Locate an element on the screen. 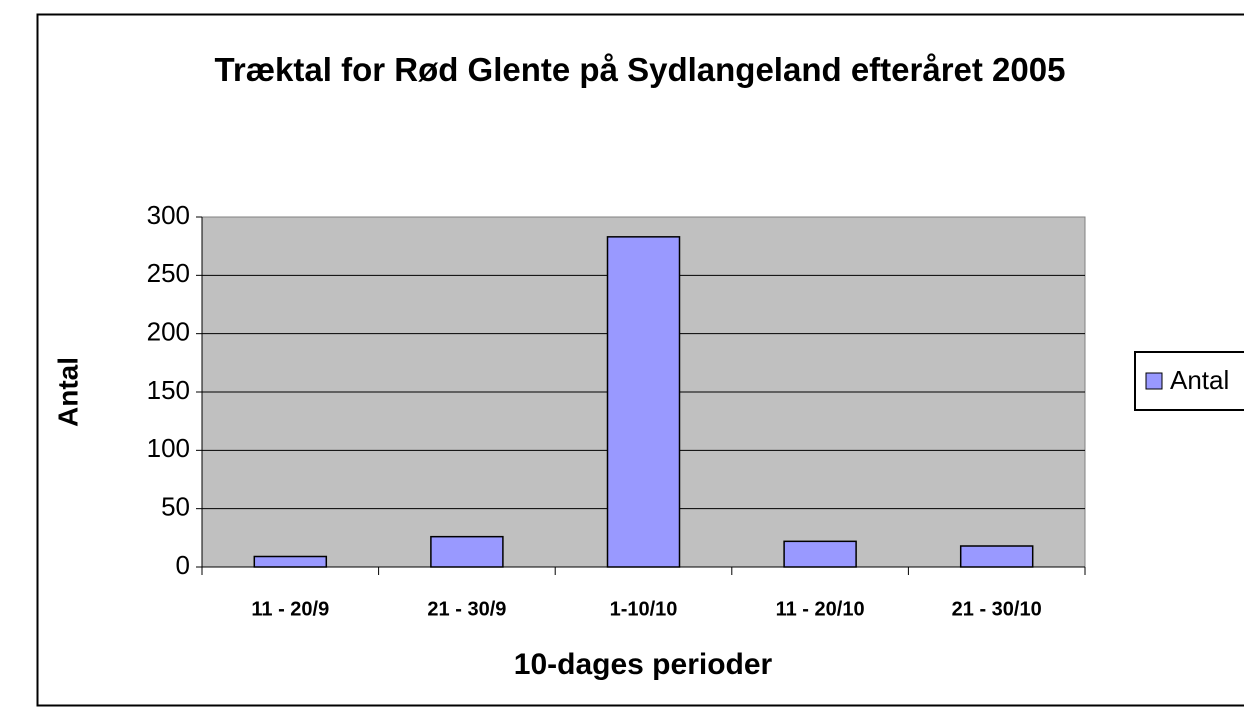  x-tick-label: 21 - 30/9 is located at coordinates (466, 609).